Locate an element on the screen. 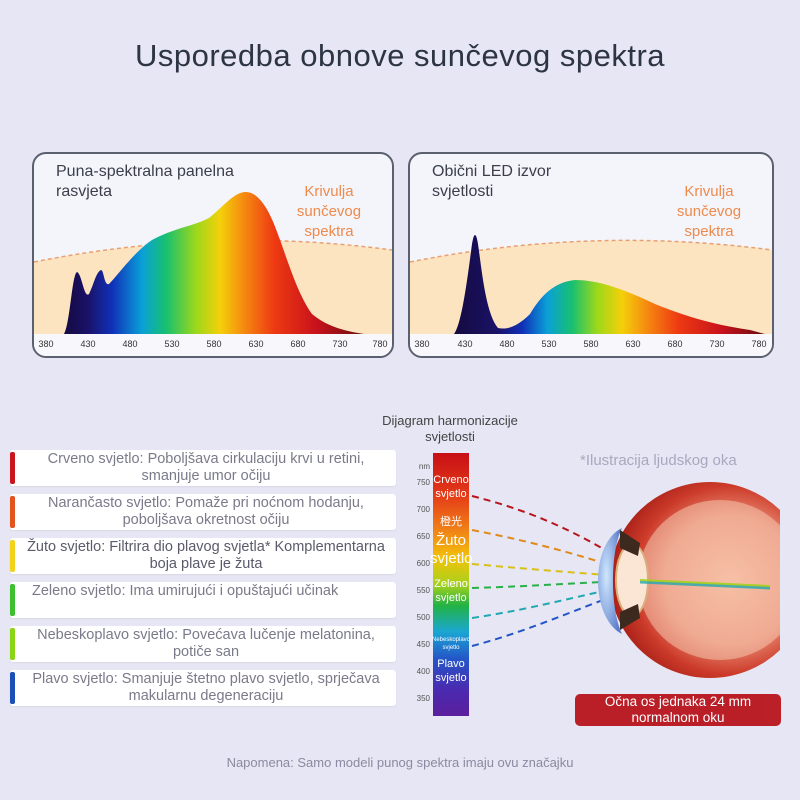  band-label-skyblue: Nebeskoplavo svjetlo is located at coordinates (451, 644).